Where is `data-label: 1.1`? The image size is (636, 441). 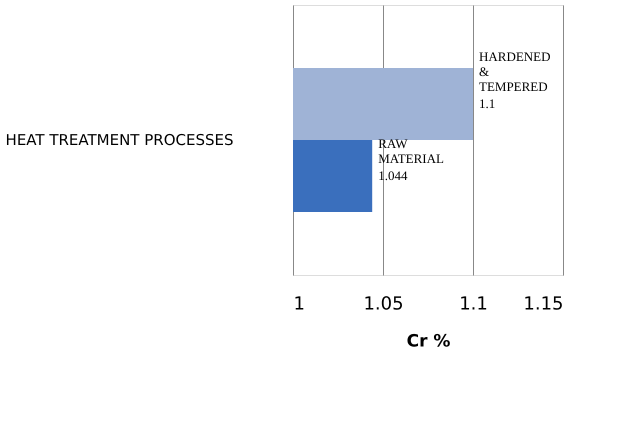 data-label: 1.1 is located at coordinates (487, 103).